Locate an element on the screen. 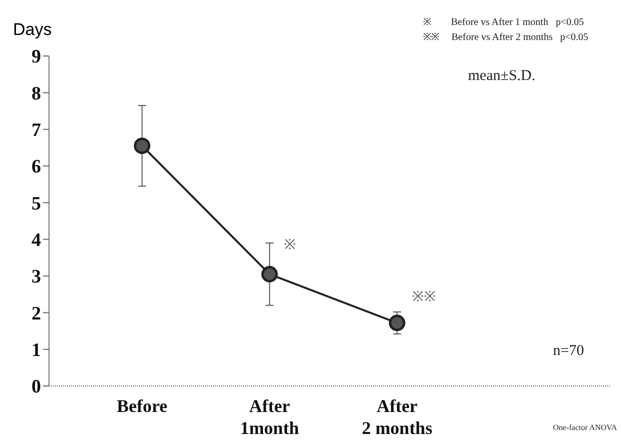 Image resolution: width=621 pixels, height=446 pixels. annotation: ※※ is located at coordinates (424, 297).